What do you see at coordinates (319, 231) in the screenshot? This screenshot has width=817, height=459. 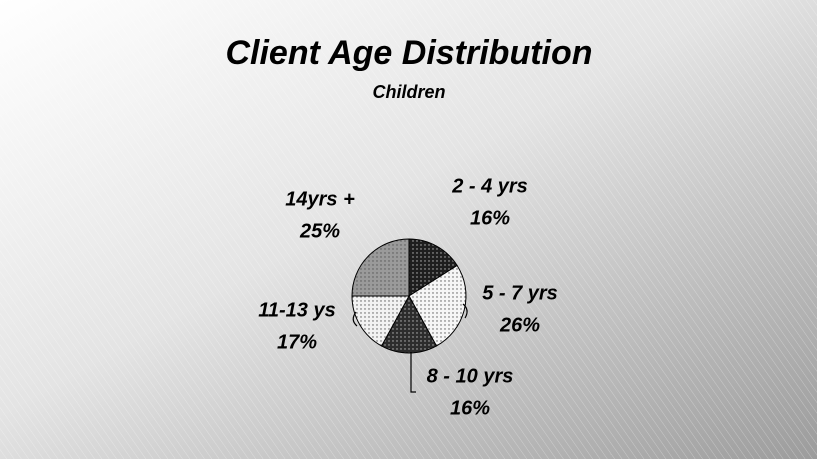 I see `slice-value-label: 25%` at bounding box center [319, 231].